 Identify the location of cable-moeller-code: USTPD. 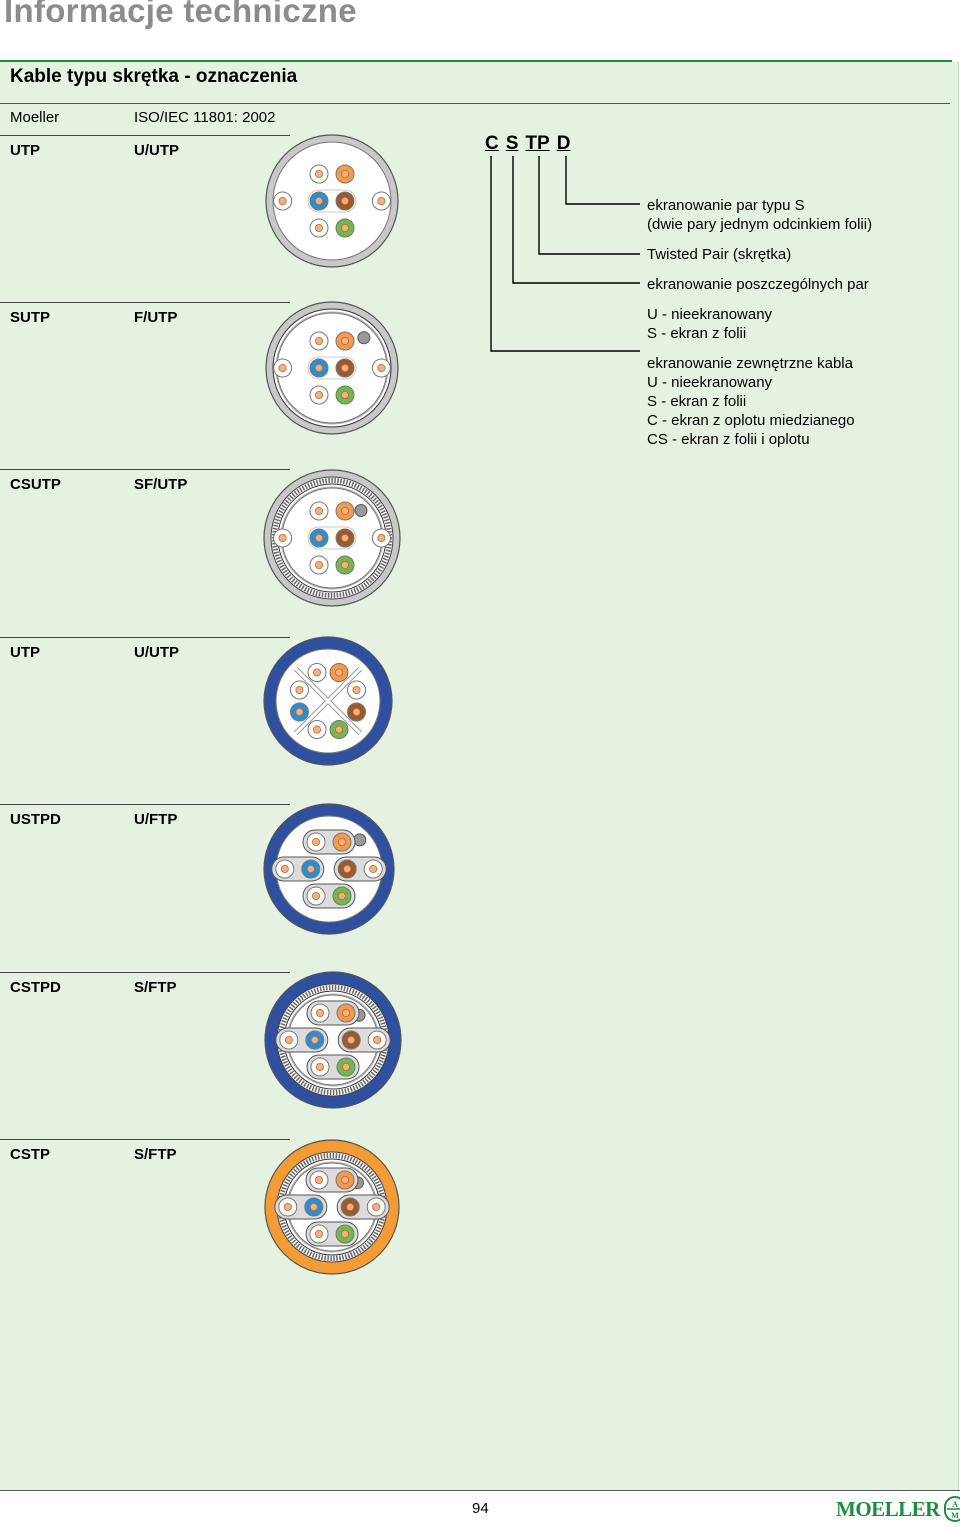
(35, 819).